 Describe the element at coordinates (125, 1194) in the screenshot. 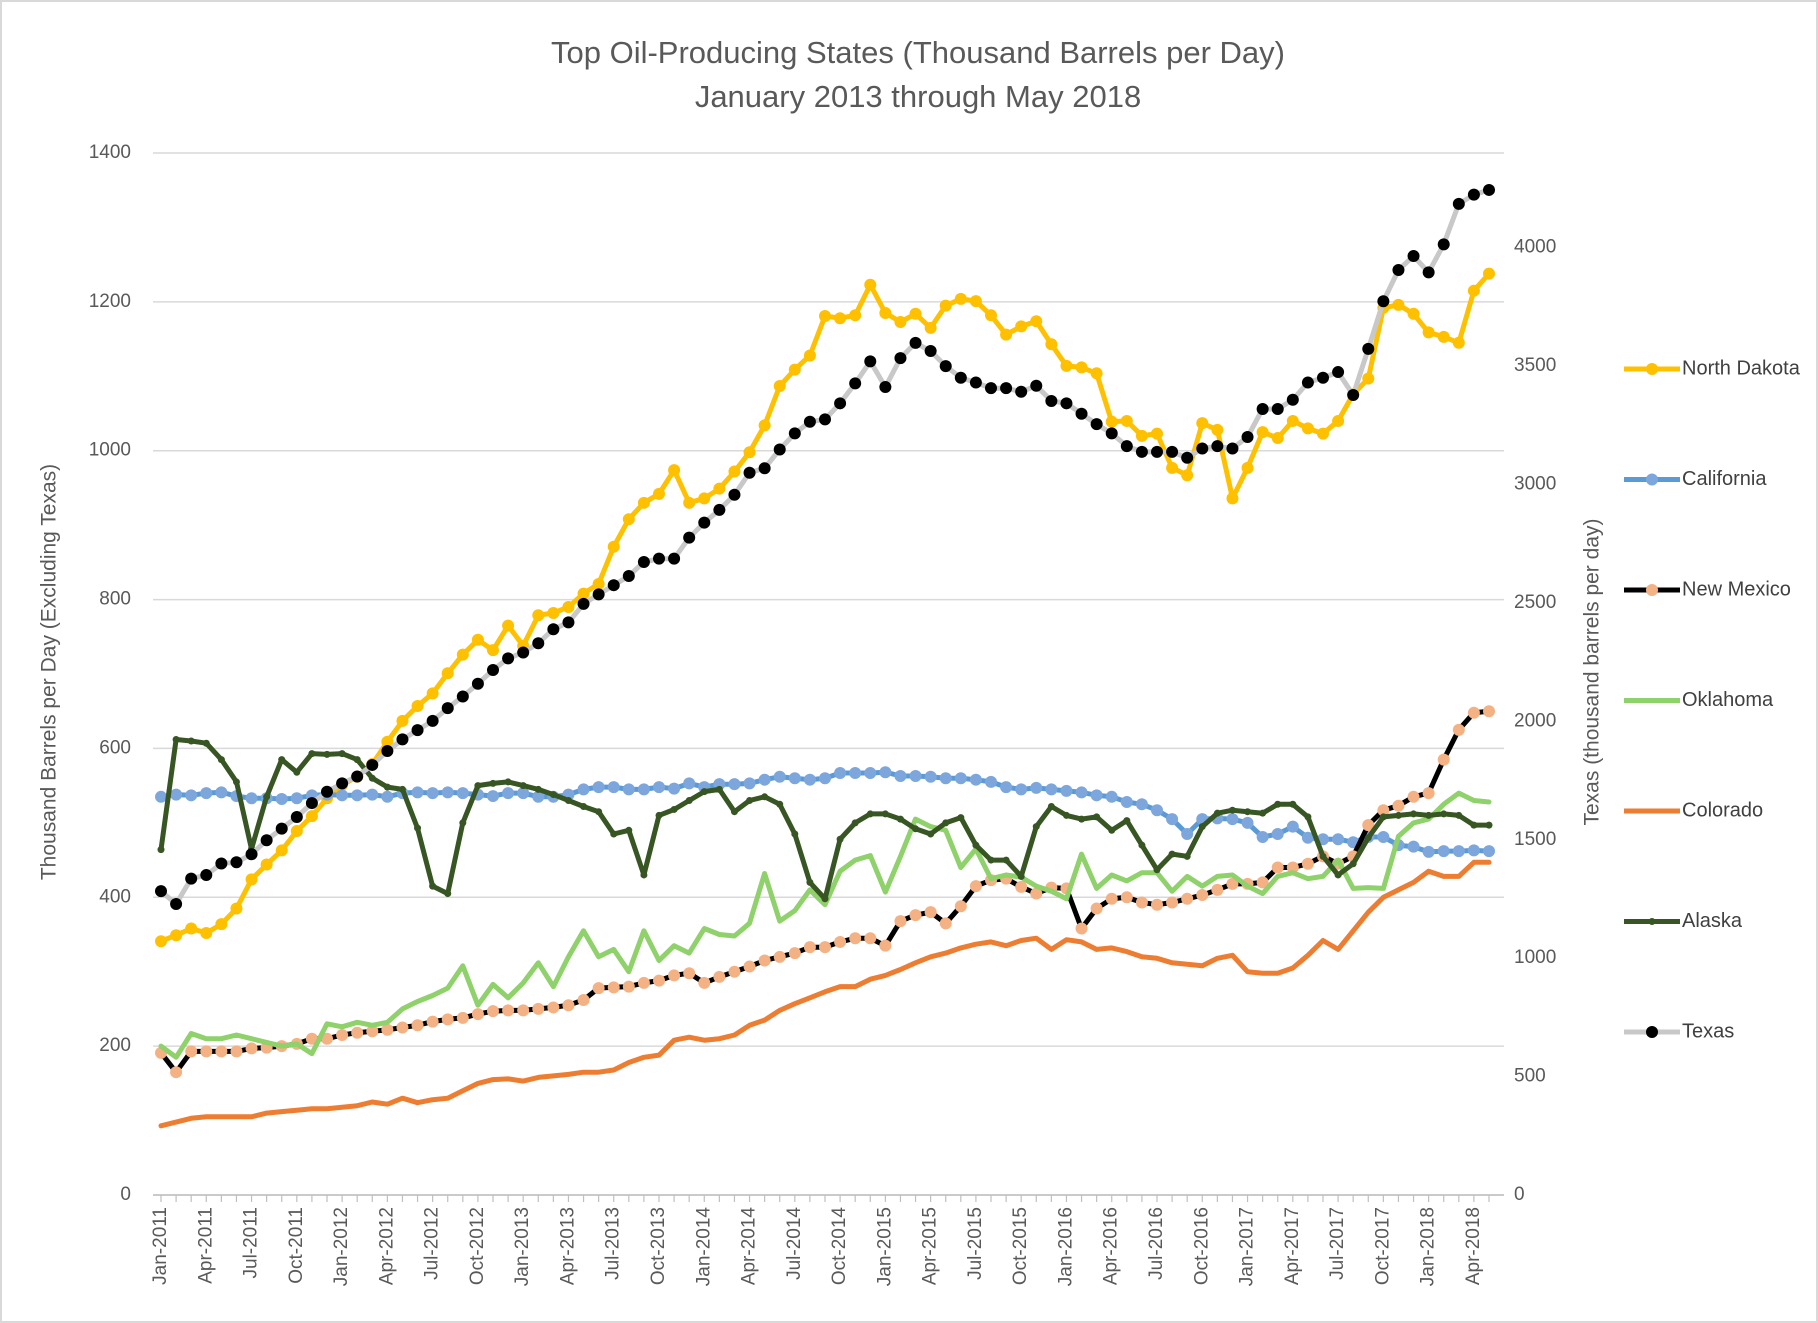

I see `y-tick-label: 0` at that location.